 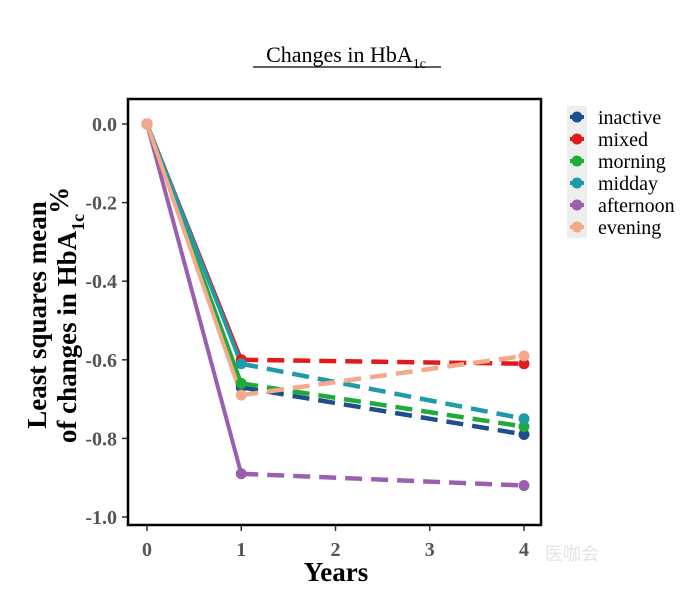 I want to click on legend-key-point-afternoon, so click(x=577, y=205).